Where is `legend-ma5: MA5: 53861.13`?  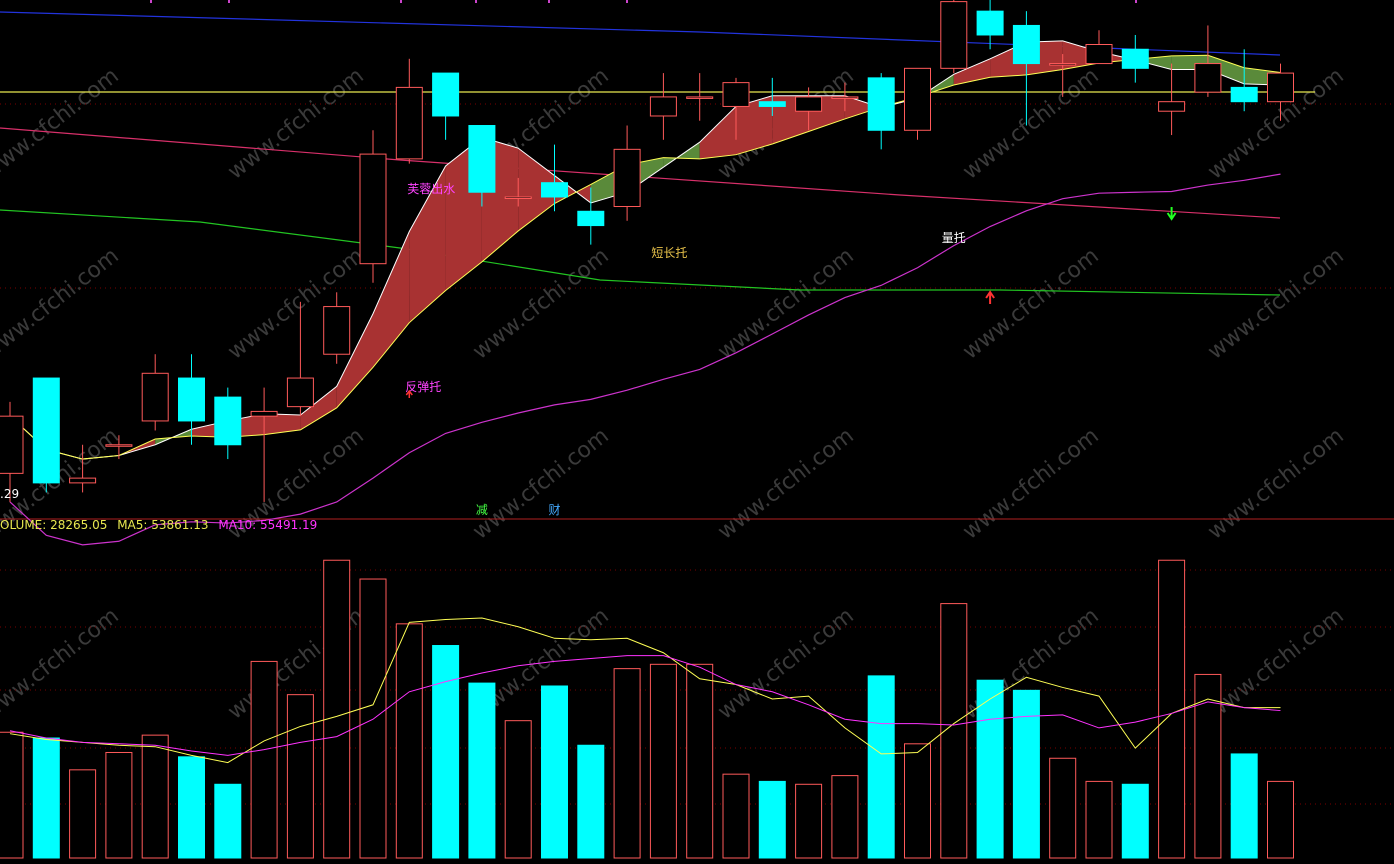
legend-ma5: MA5: 53861.13 is located at coordinates (163, 525).